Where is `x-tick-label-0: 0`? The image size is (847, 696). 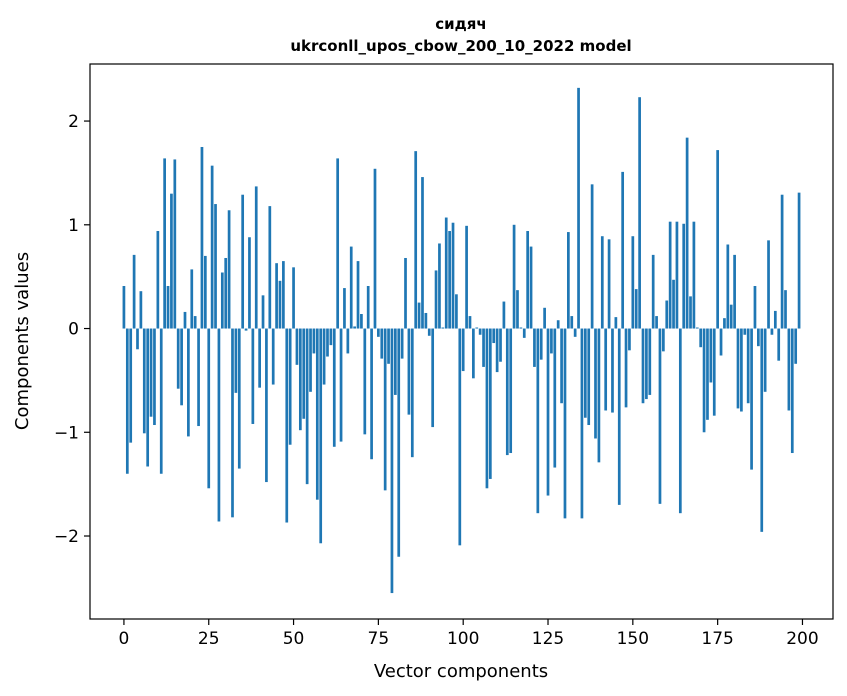 x-tick-label-0: 0 is located at coordinates (124, 639).